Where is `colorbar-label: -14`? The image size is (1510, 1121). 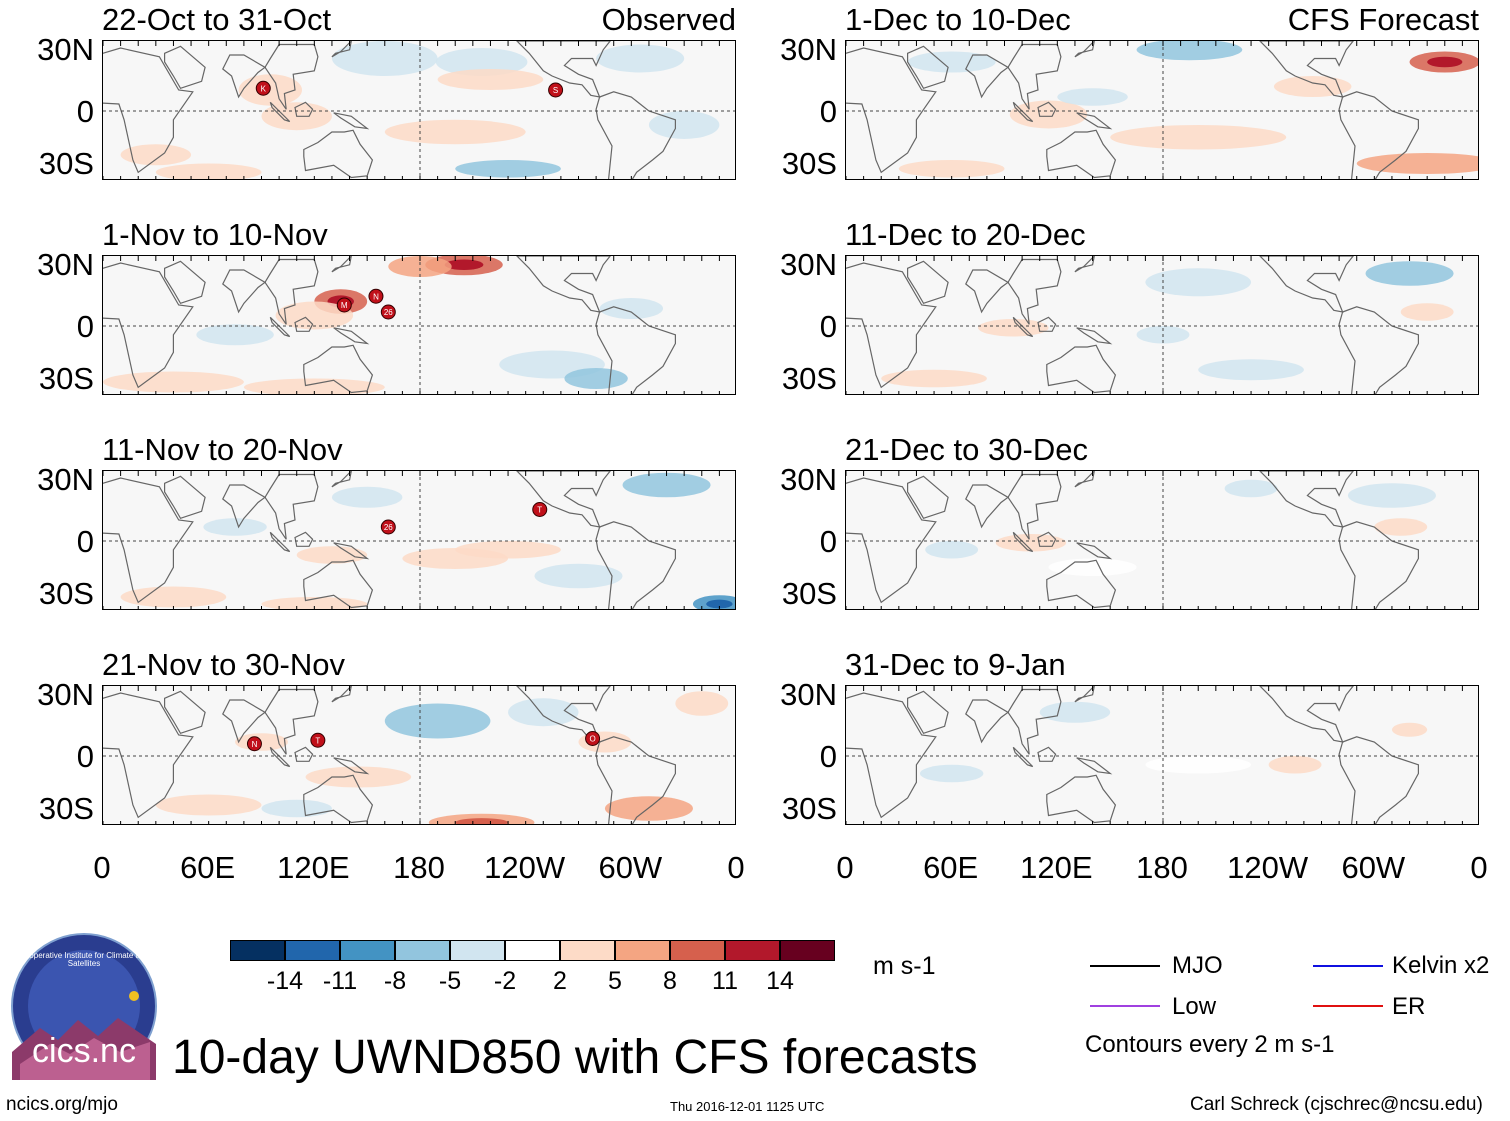
colorbar-label: -14 is located at coordinates (285, 981).